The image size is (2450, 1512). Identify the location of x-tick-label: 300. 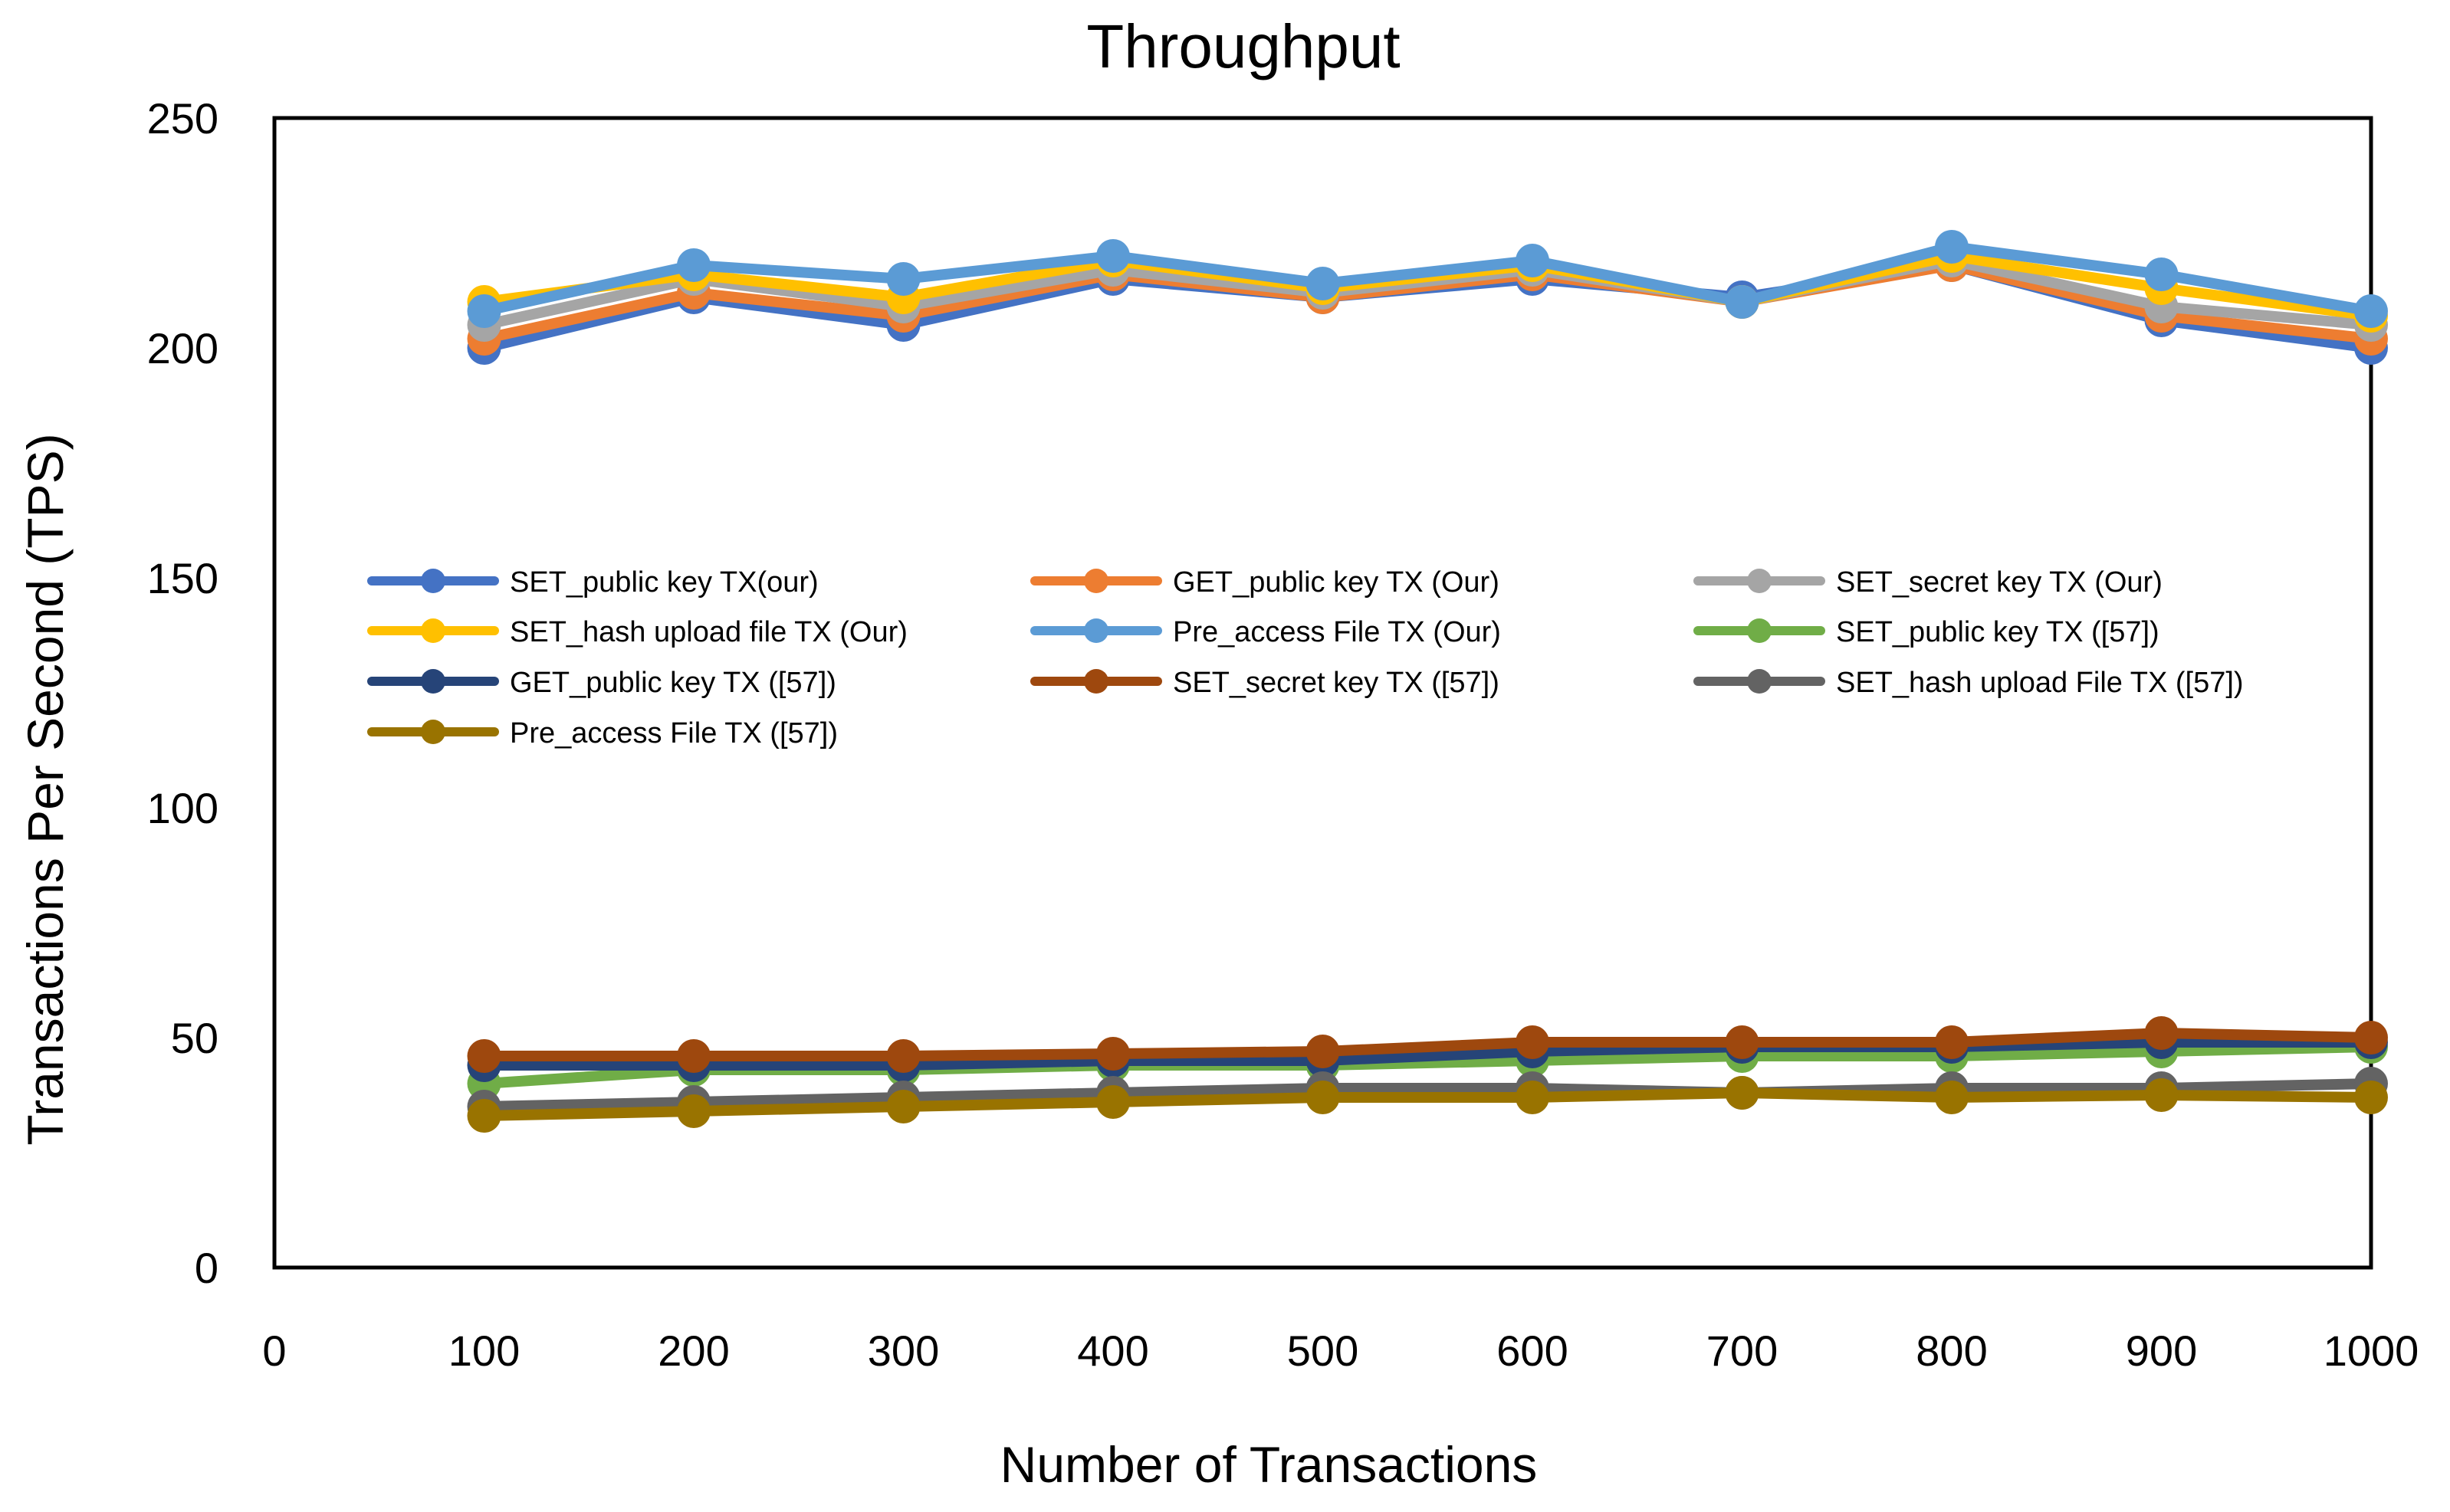
(904, 1351).